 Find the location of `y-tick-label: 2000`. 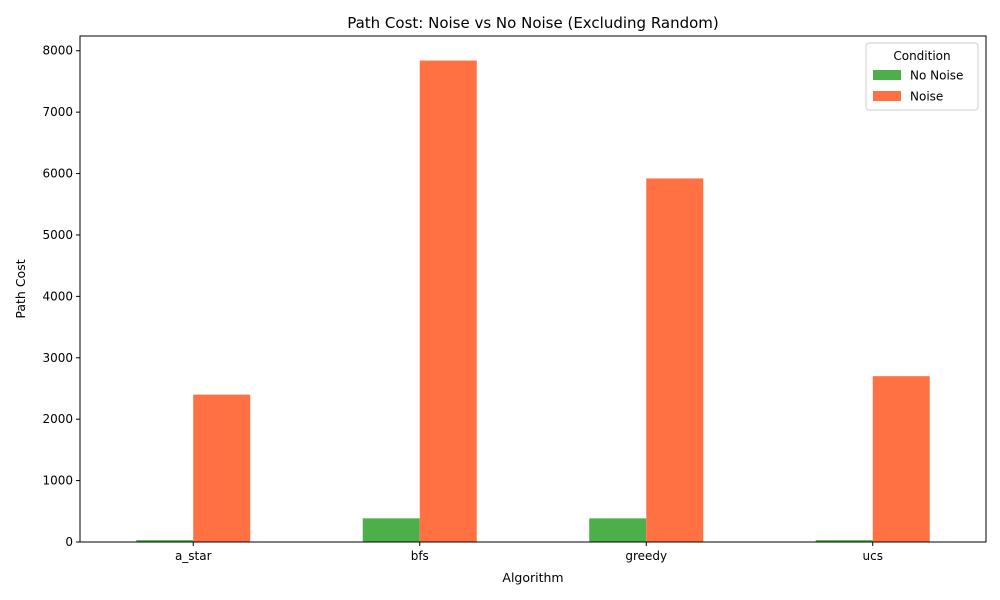

y-tick-label: 2000 is located at coordinates (57, 419).